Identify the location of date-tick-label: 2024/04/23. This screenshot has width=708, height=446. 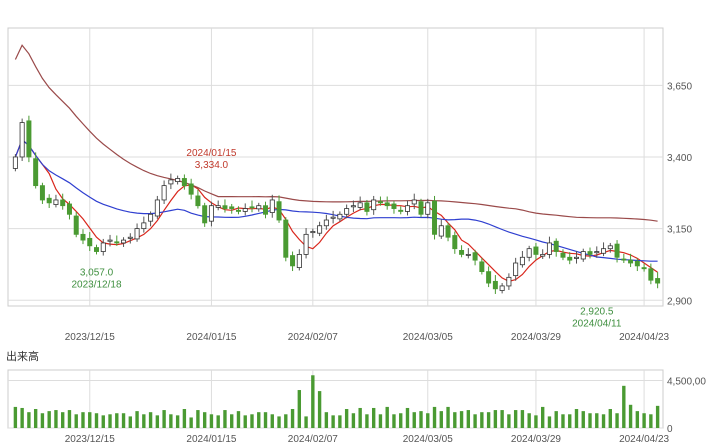
(644, 337).